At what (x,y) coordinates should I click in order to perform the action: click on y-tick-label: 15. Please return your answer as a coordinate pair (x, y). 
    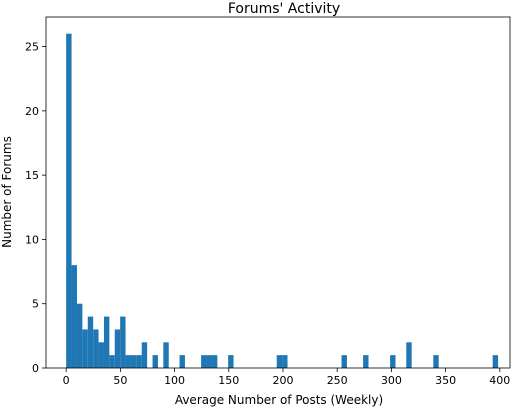
    Looking at the image, I should click on (32, 175).